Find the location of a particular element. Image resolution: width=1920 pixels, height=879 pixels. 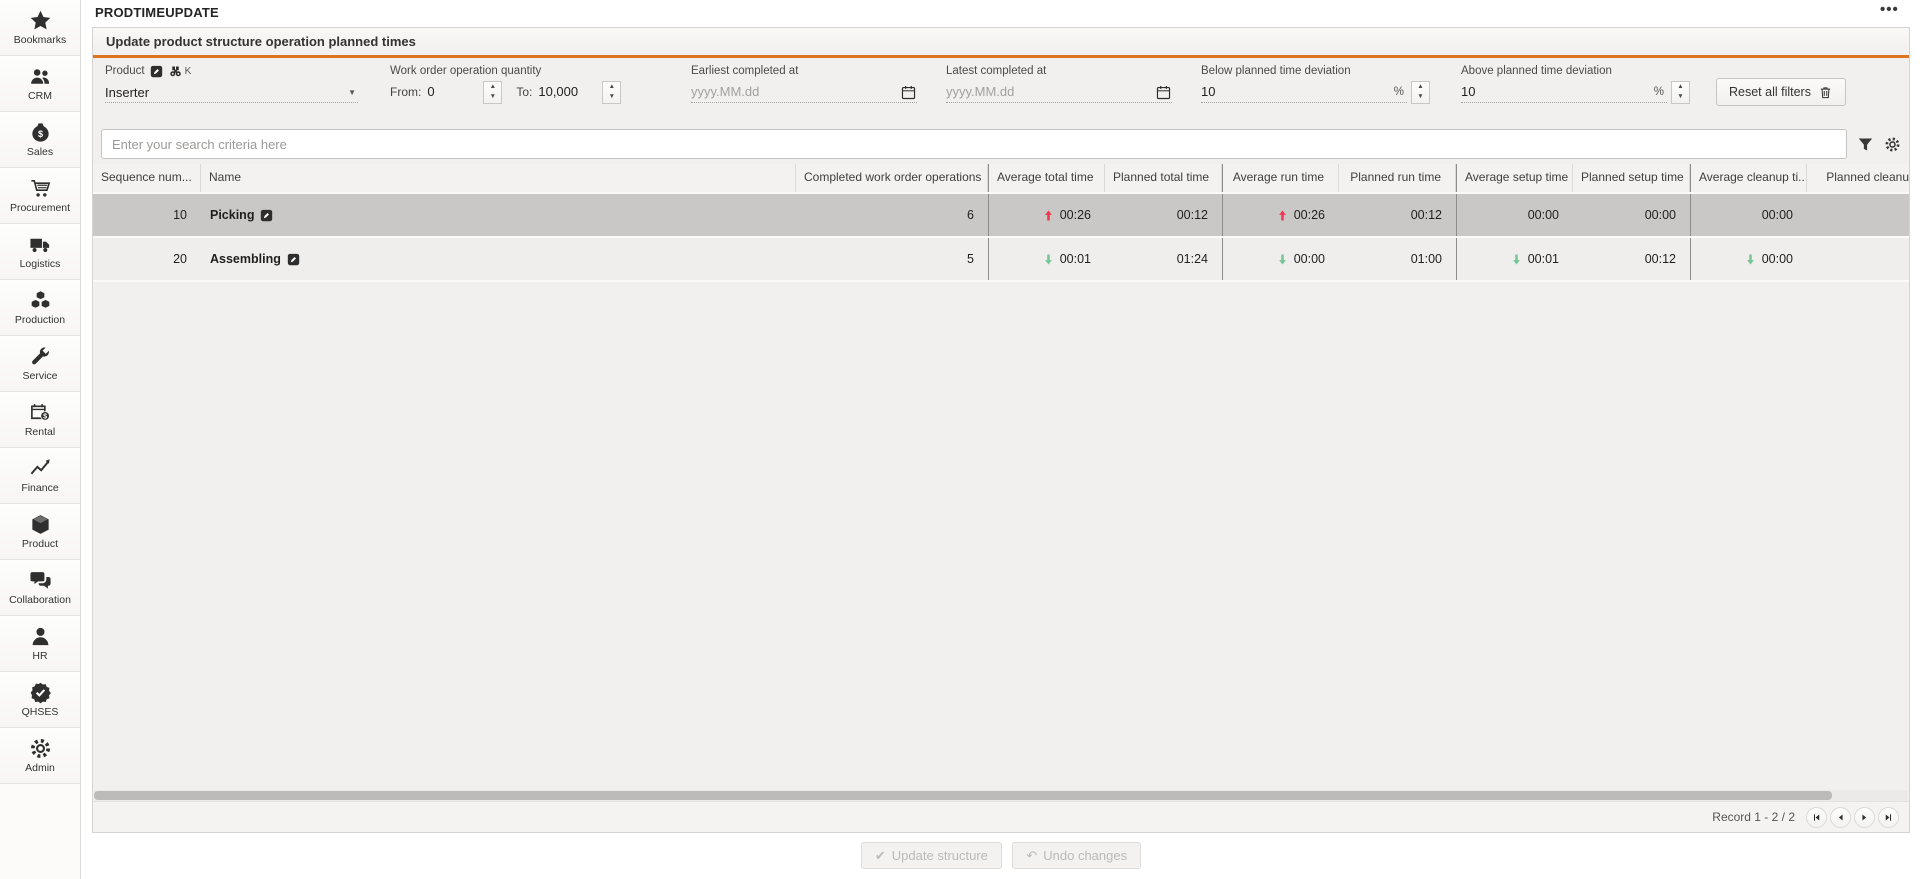

table-cell: 00:12 is located at coordinates (1192, 215).